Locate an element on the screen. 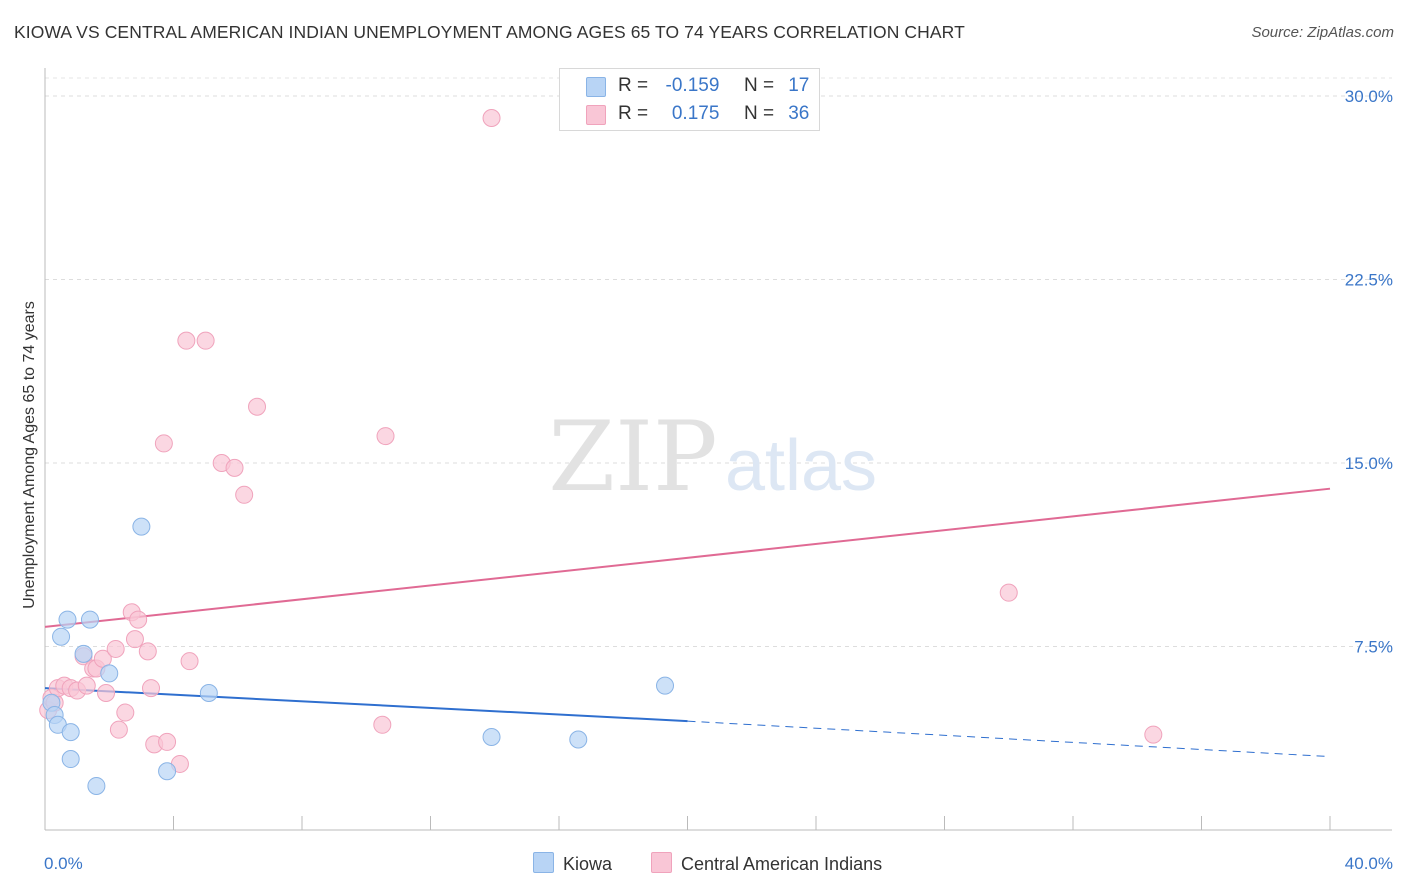 The height and width of the screenshot is (892, 1406). watermark-atlas: atlas is located at coordinates (801, 466).